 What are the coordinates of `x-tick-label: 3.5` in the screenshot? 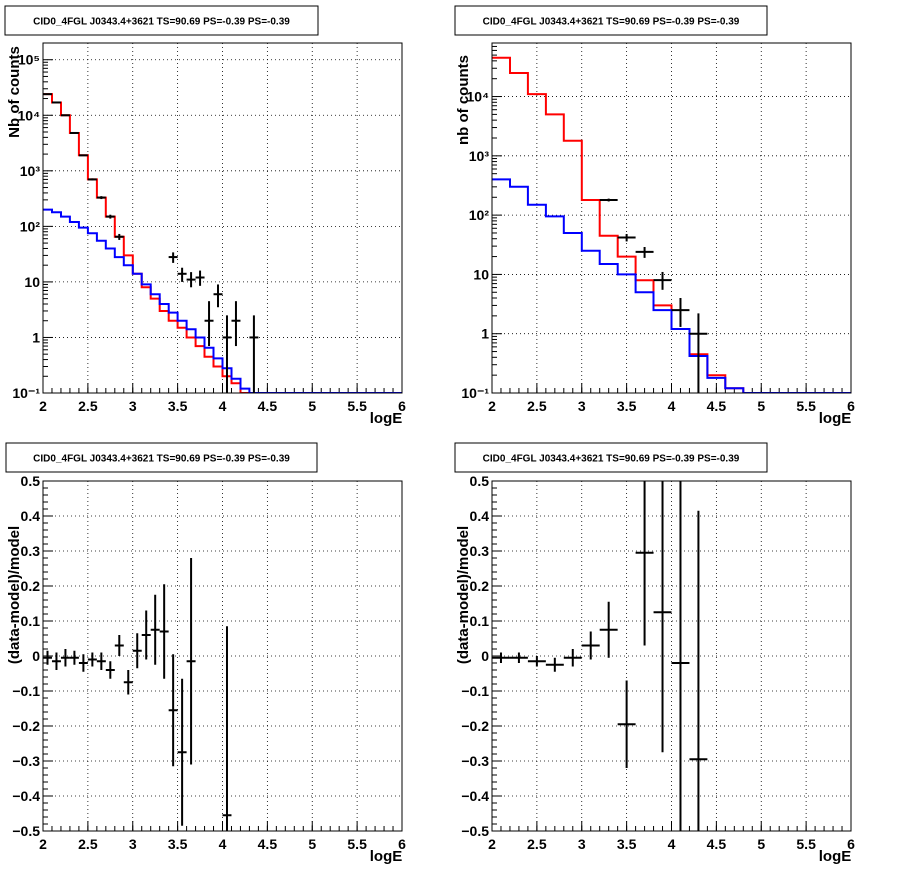 It's located at (627, 844).